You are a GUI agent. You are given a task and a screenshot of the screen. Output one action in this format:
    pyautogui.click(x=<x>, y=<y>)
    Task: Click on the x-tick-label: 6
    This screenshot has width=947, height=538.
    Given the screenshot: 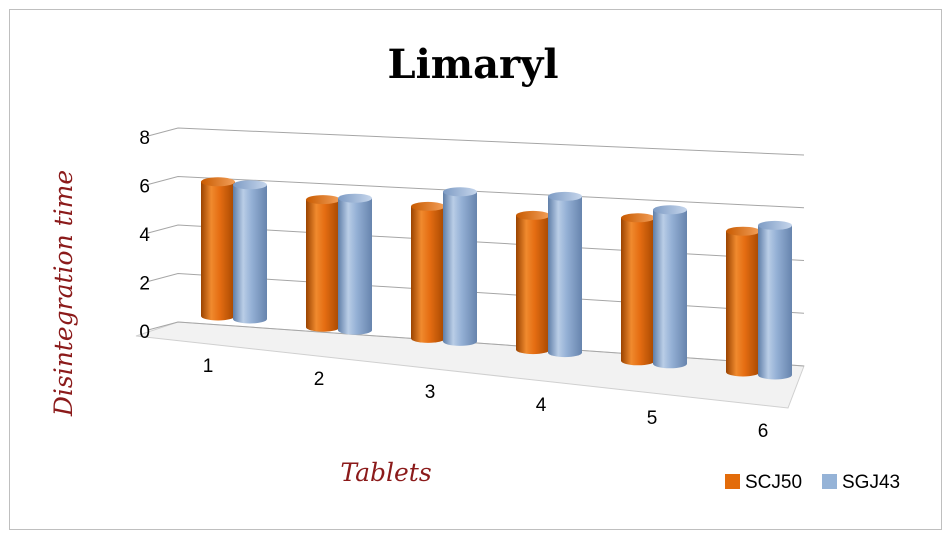 What is the action you would take?
    pyautogui.click(x=763, y=431)
    